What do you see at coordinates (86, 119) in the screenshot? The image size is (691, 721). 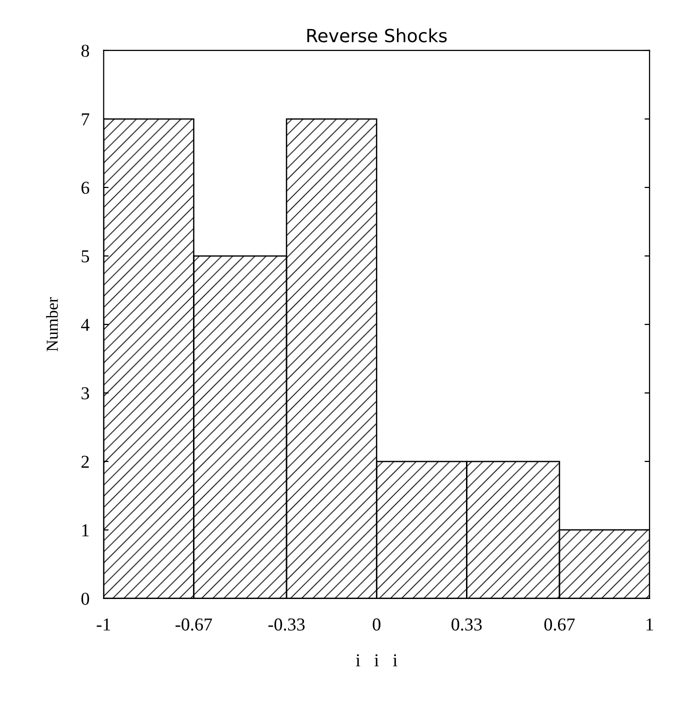 I see `y-tick-label: 7` at bounding box center [86, 119].